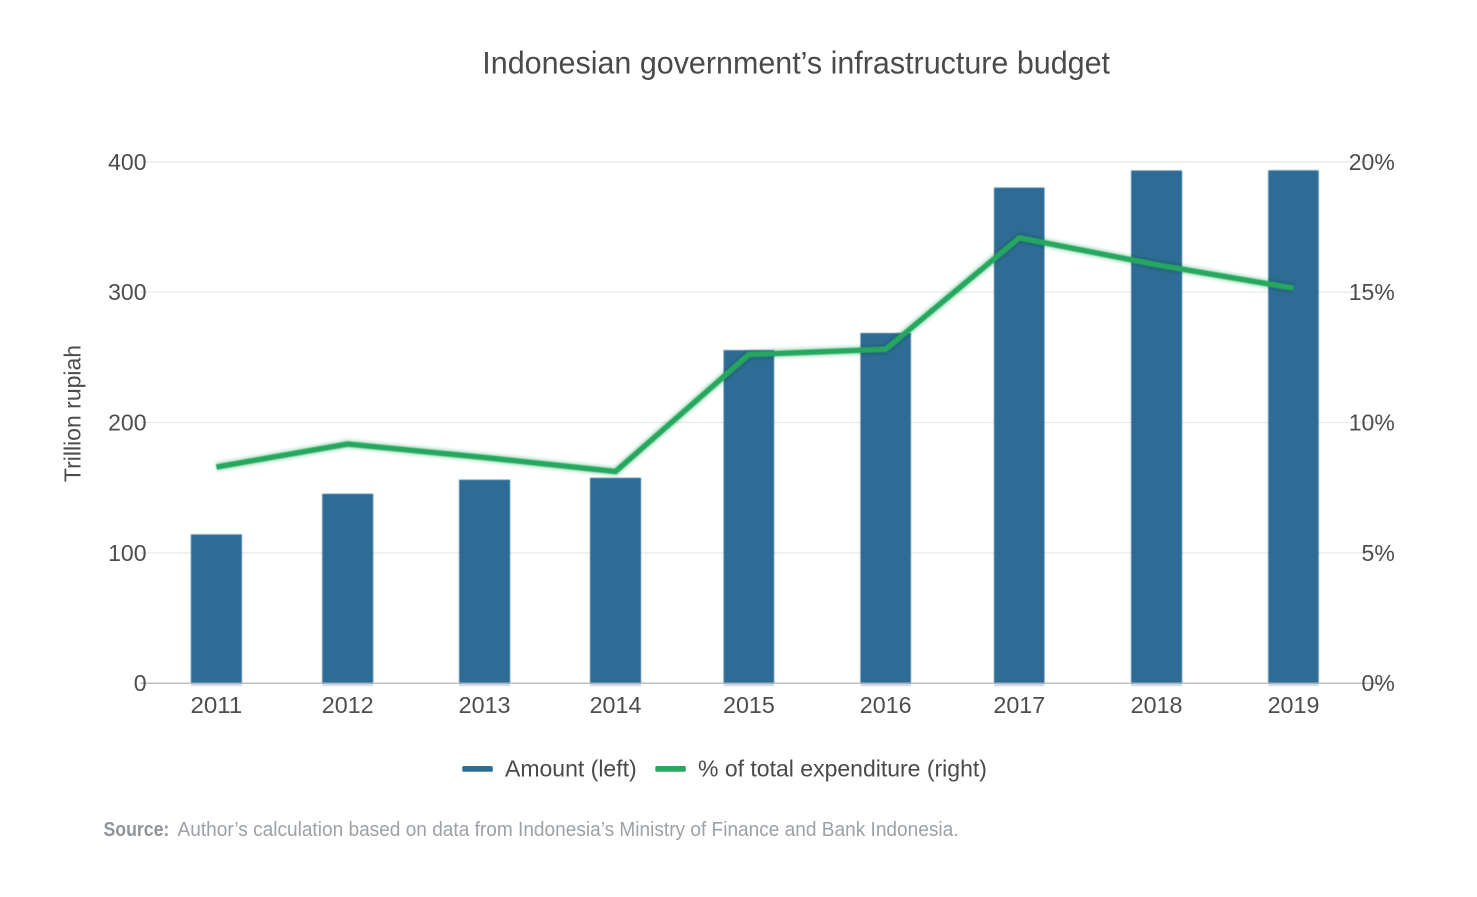  I want to click on svg-text: 2016, so click(886, 705).